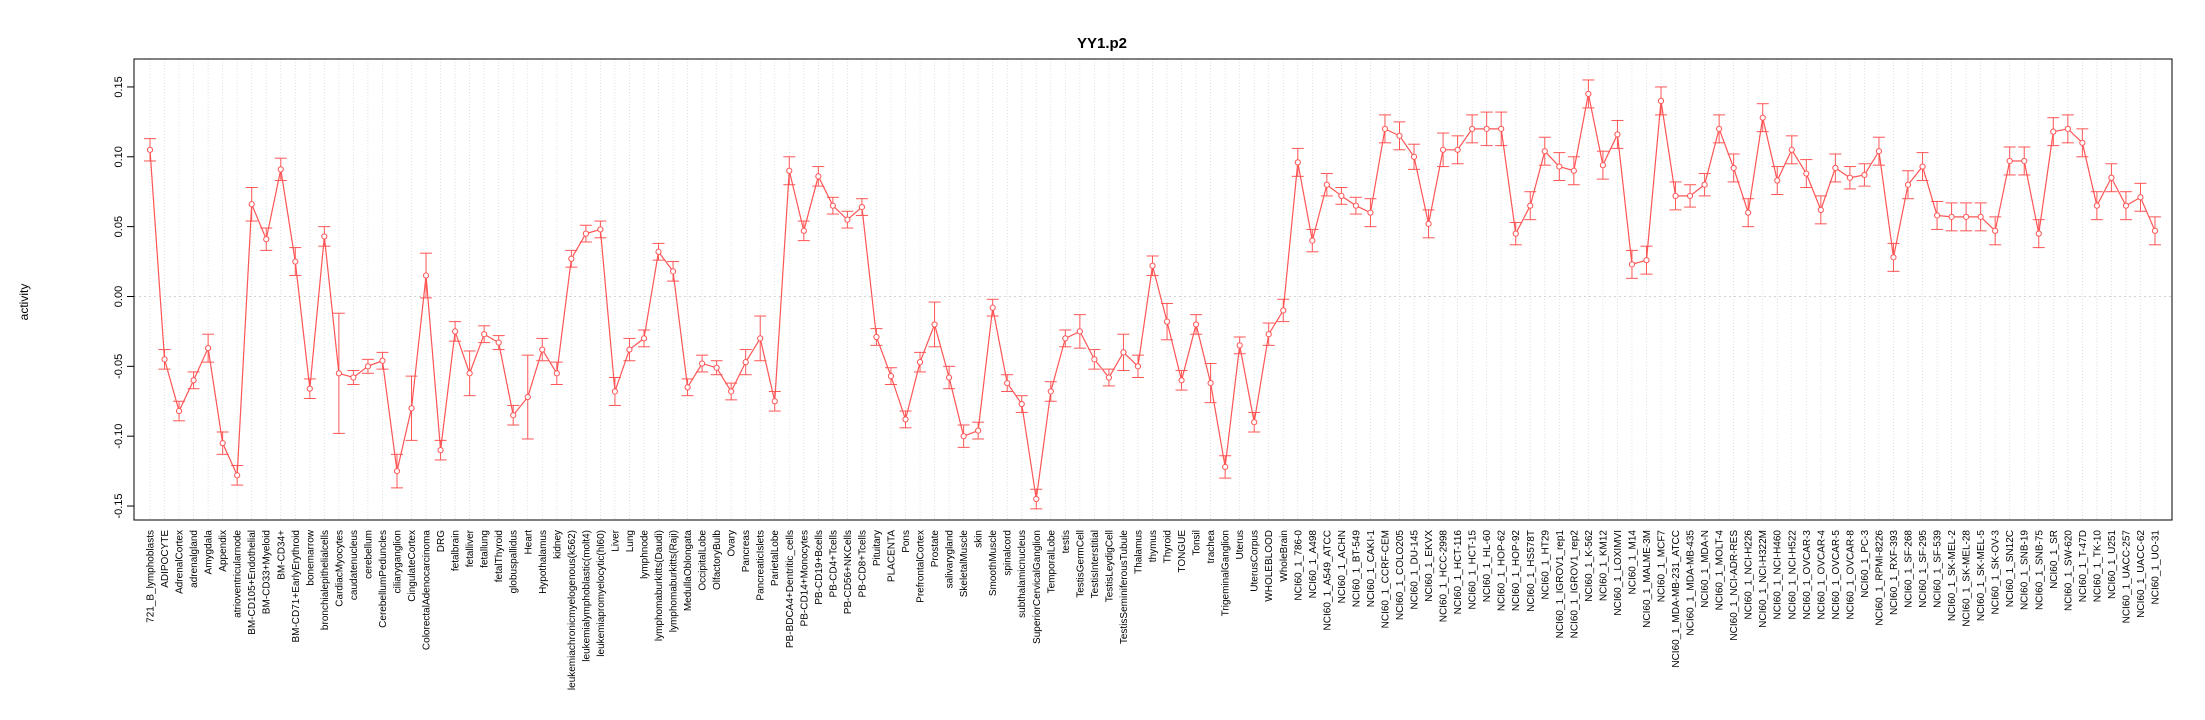 This screenshot has width=2205, height=720. What do you see at coordinates (281, 555) in the screenshot?
I see `x-tick-label: BM-CD34+` at bounding box center [281, 555].